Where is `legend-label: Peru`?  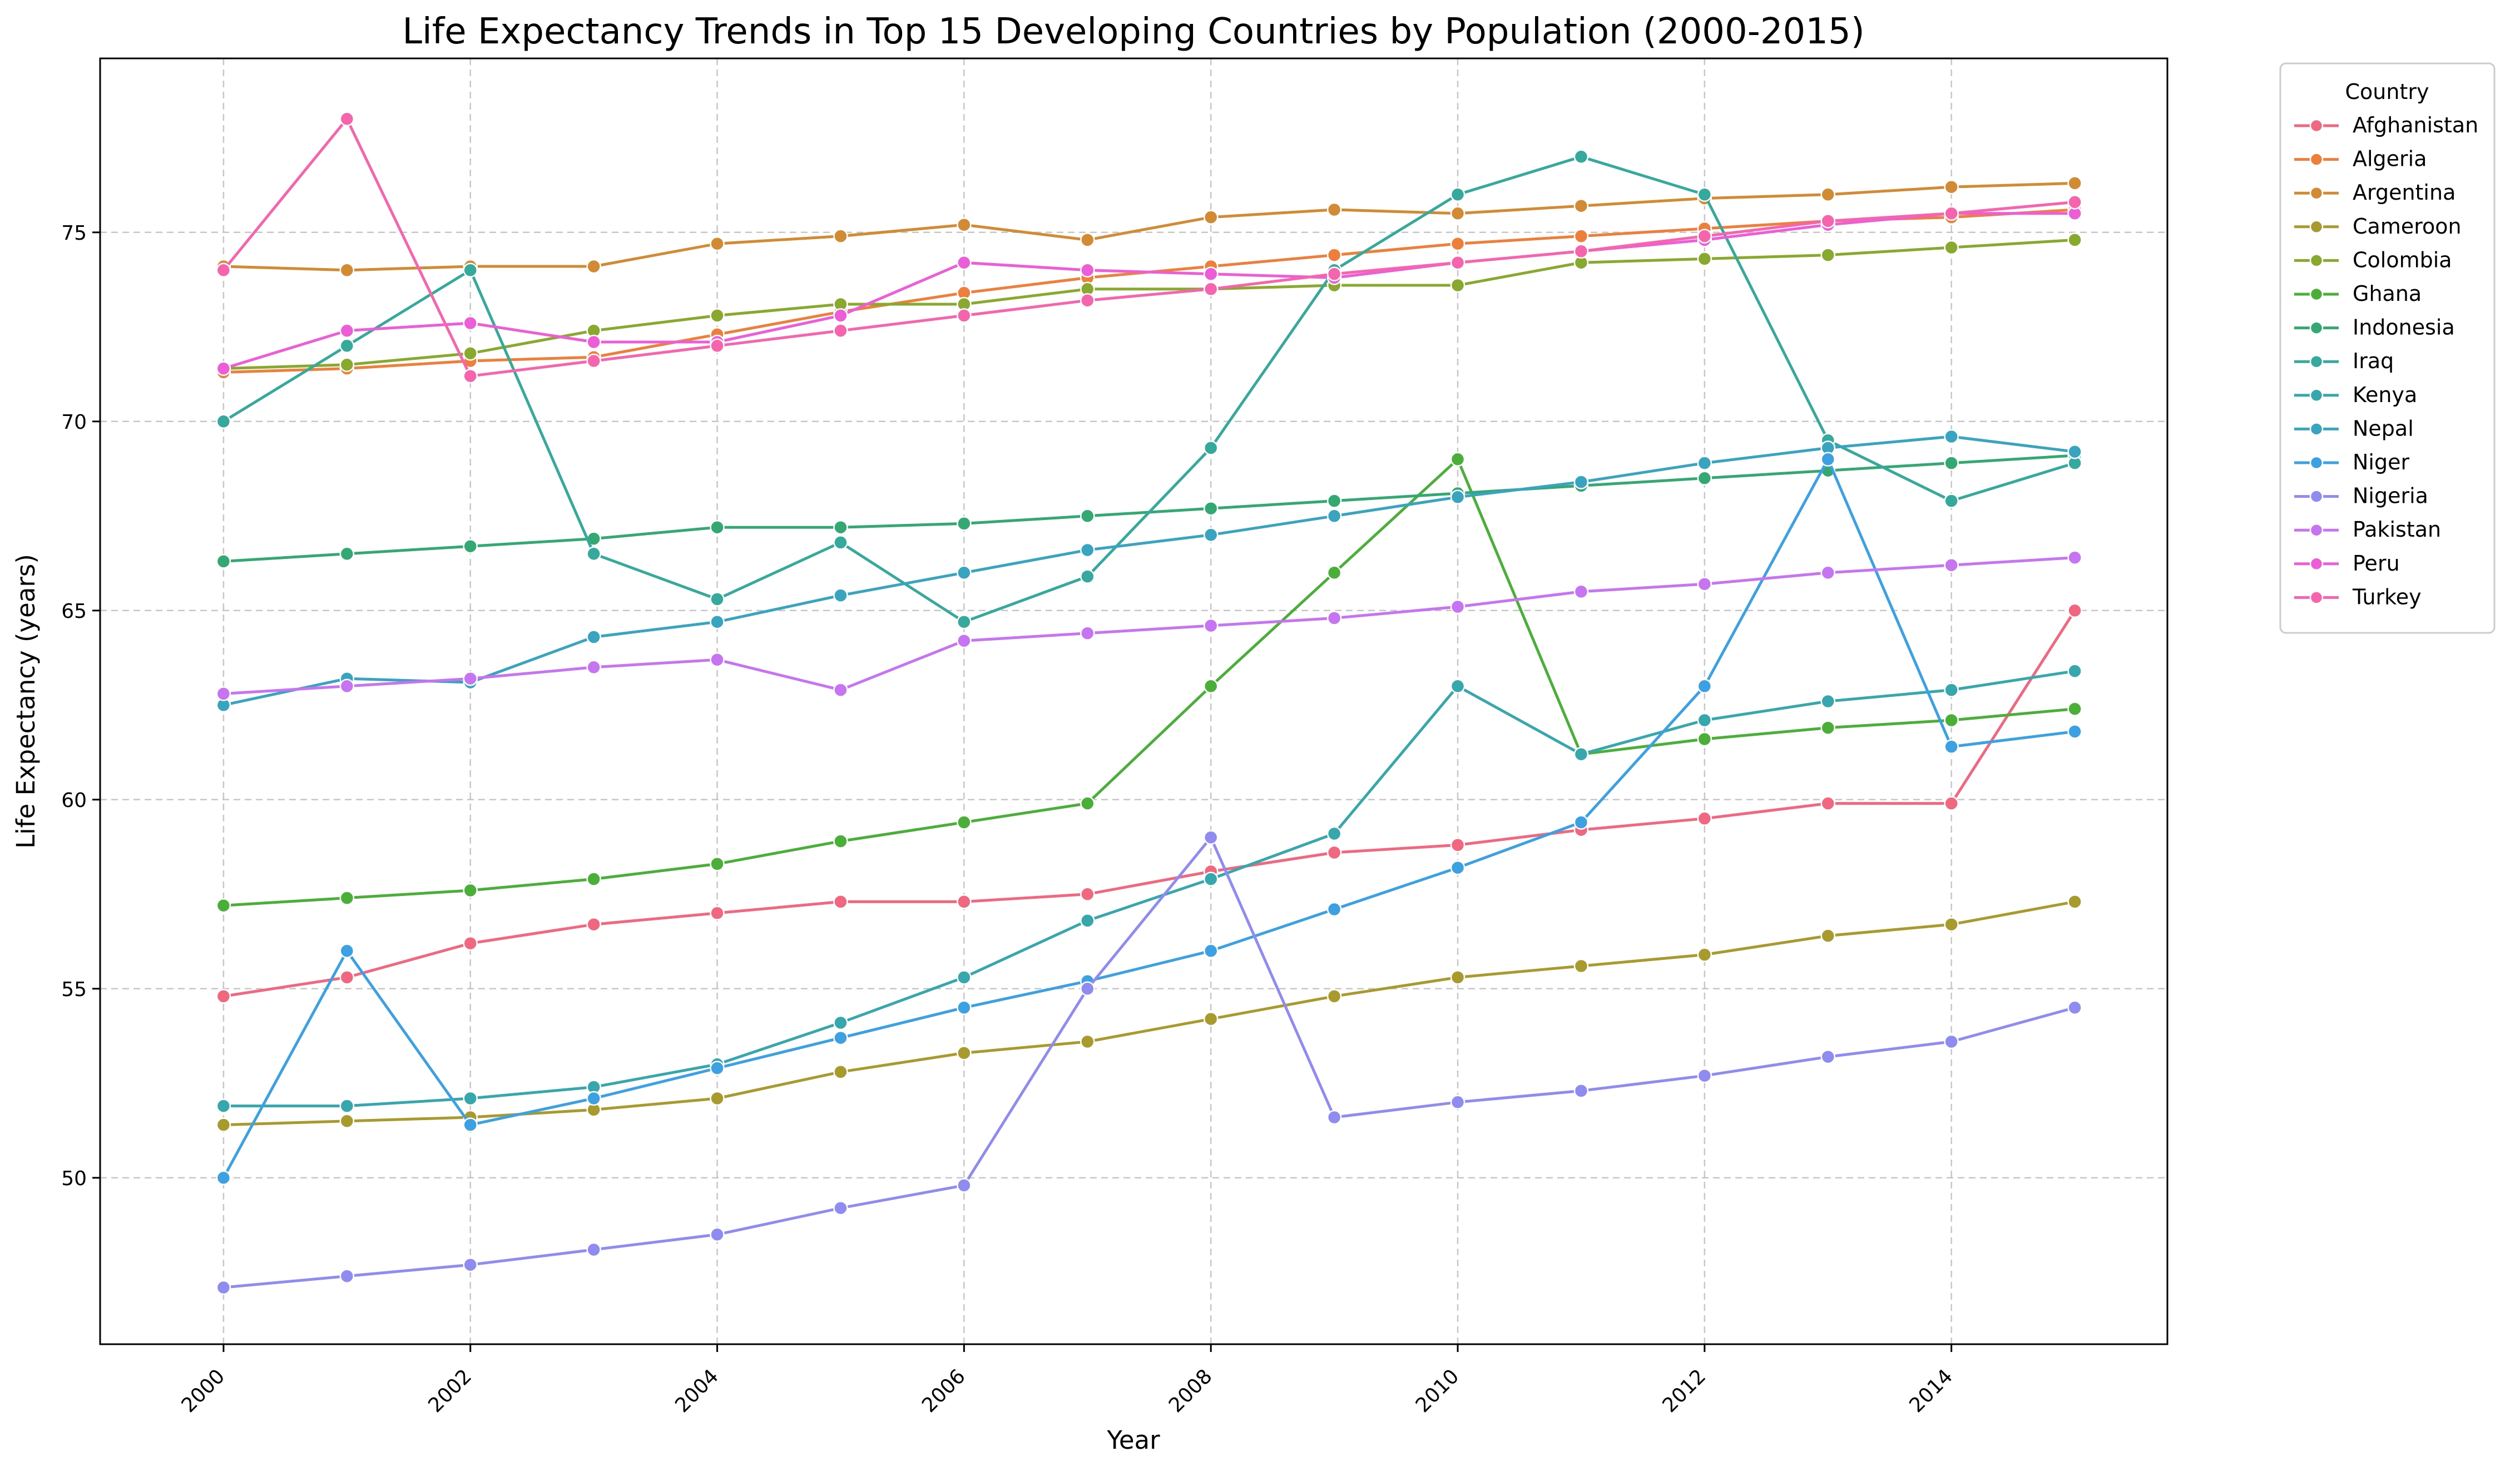
legend-label: Peru is located at coordinates (2376, 563).